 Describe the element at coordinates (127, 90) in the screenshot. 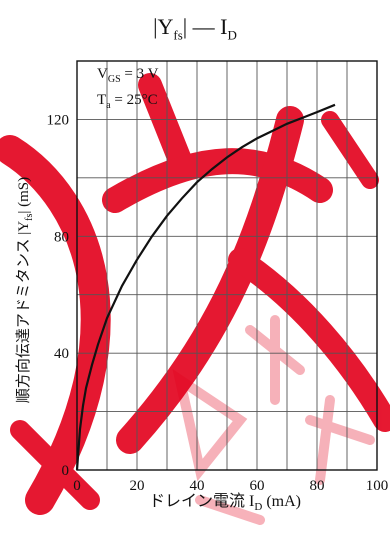

I see `test-conditions: VGS = 3 V Ta = 25°C` at that location.